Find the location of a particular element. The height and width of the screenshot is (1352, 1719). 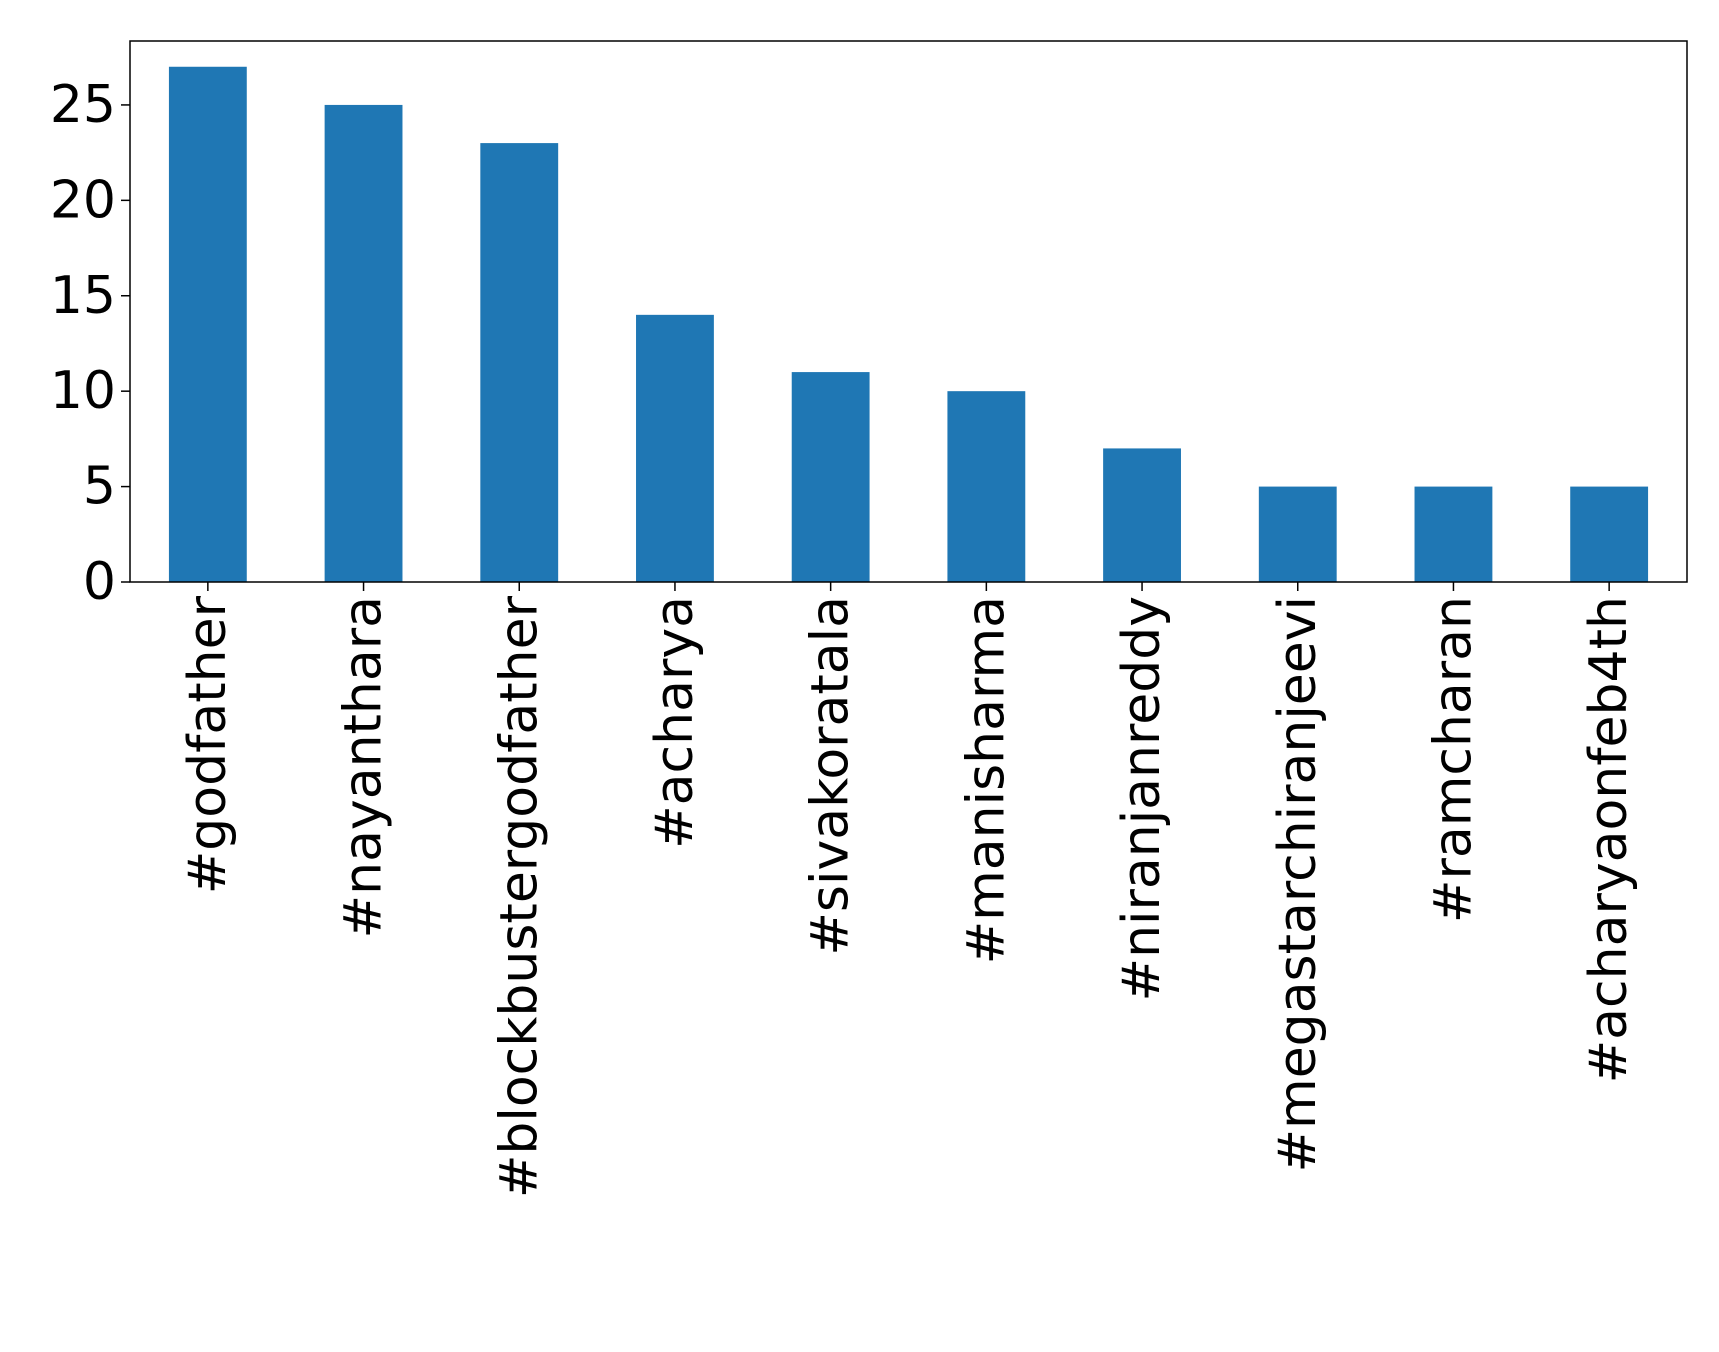

y-tick-label: 20 is located at coordinates (83, 200).